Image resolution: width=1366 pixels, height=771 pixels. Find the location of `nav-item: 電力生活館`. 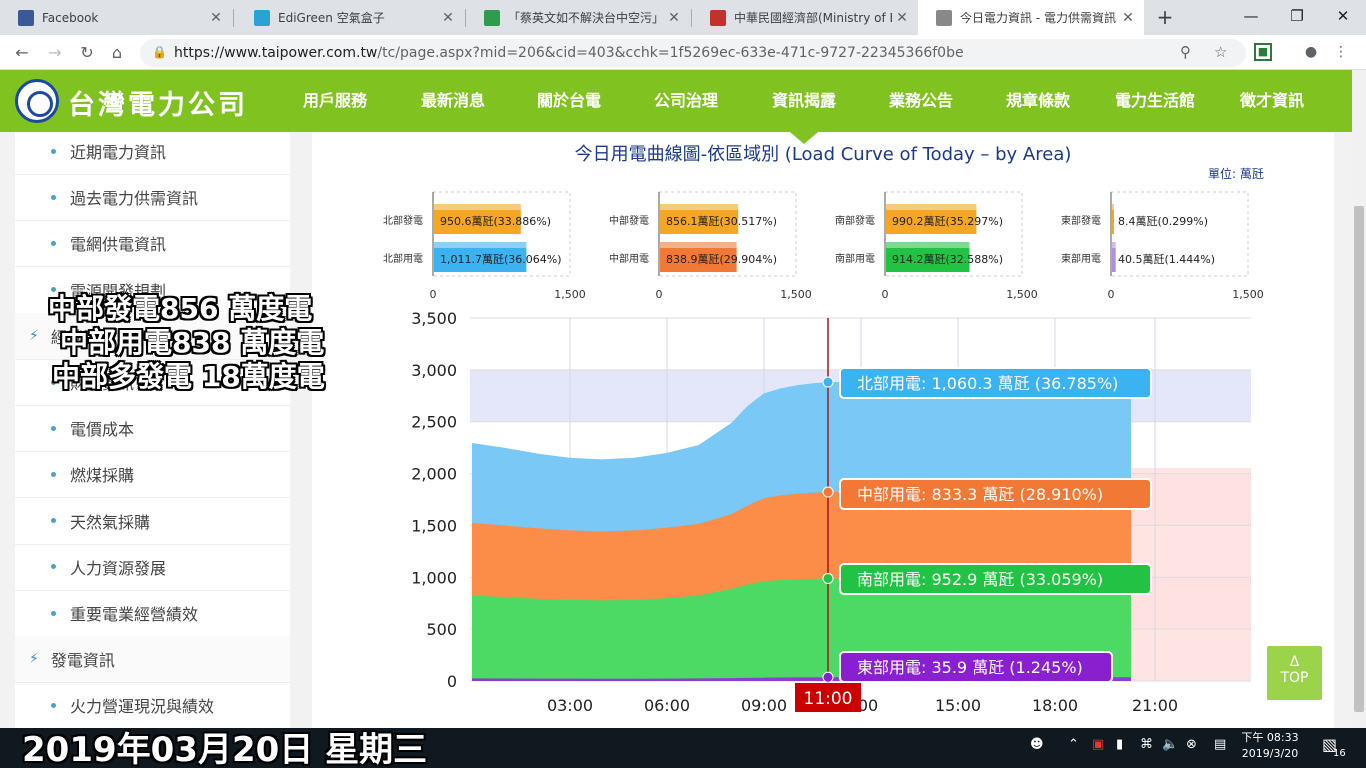

nav-item: 電力生活館 is located at coordinates (1155, 100).